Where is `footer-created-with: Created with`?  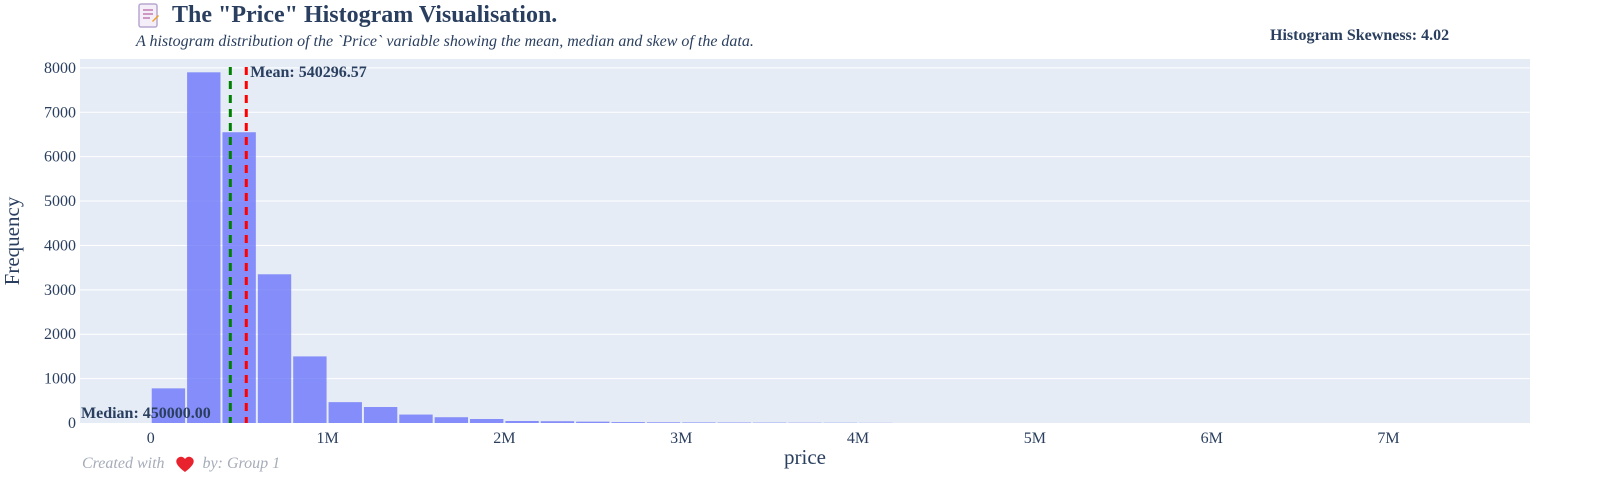
footer-created-with: Created with is located at coordinates (123, 463).